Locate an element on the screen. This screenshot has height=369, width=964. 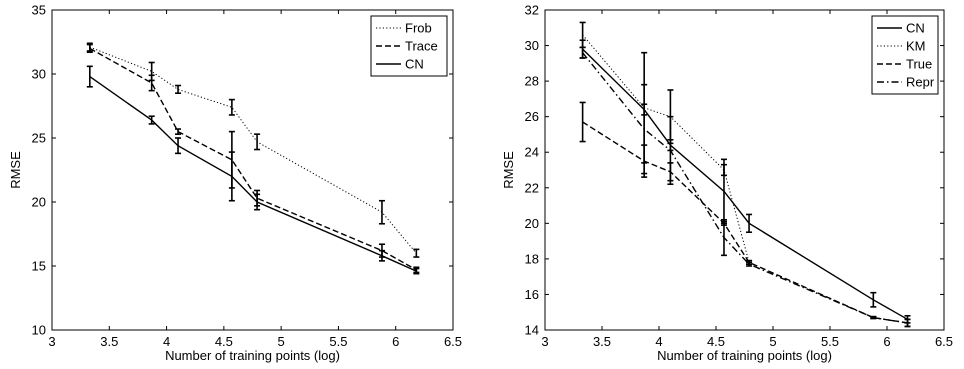
y-tick-label: 15 is located at coordinates (39, 266).